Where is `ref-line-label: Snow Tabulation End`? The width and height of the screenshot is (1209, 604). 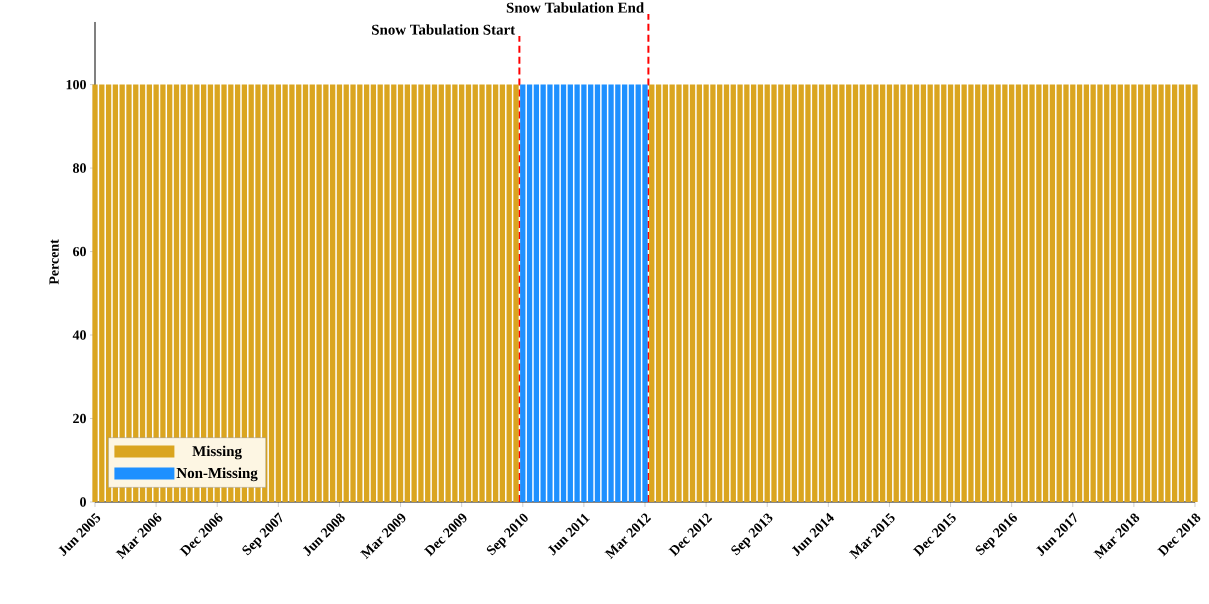
ref-line-label: Snow Tabulation End is located at coordinates (575, 7).